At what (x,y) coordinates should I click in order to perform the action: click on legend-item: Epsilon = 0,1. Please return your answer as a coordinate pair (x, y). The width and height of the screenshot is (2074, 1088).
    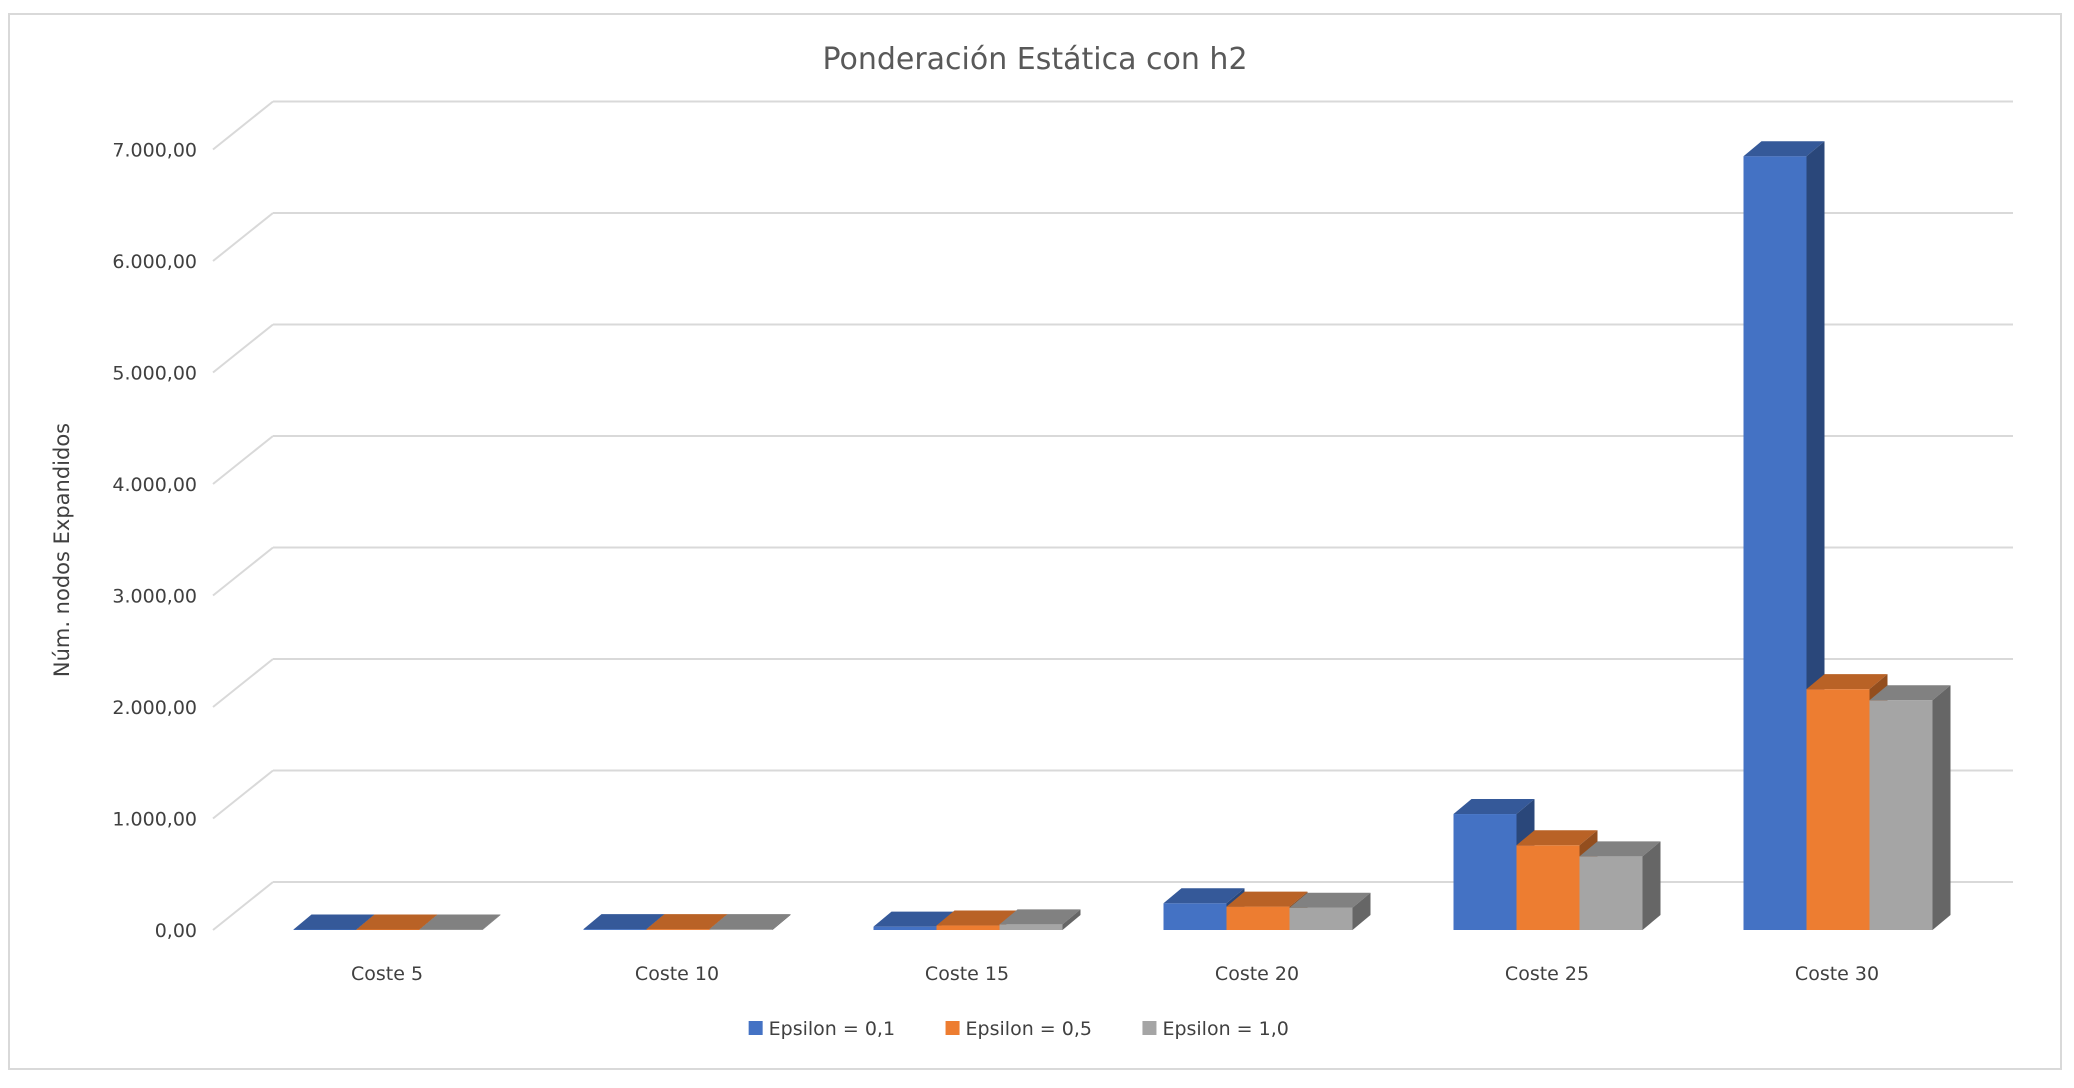
    Looking at the image, I should click on (821, 1029).